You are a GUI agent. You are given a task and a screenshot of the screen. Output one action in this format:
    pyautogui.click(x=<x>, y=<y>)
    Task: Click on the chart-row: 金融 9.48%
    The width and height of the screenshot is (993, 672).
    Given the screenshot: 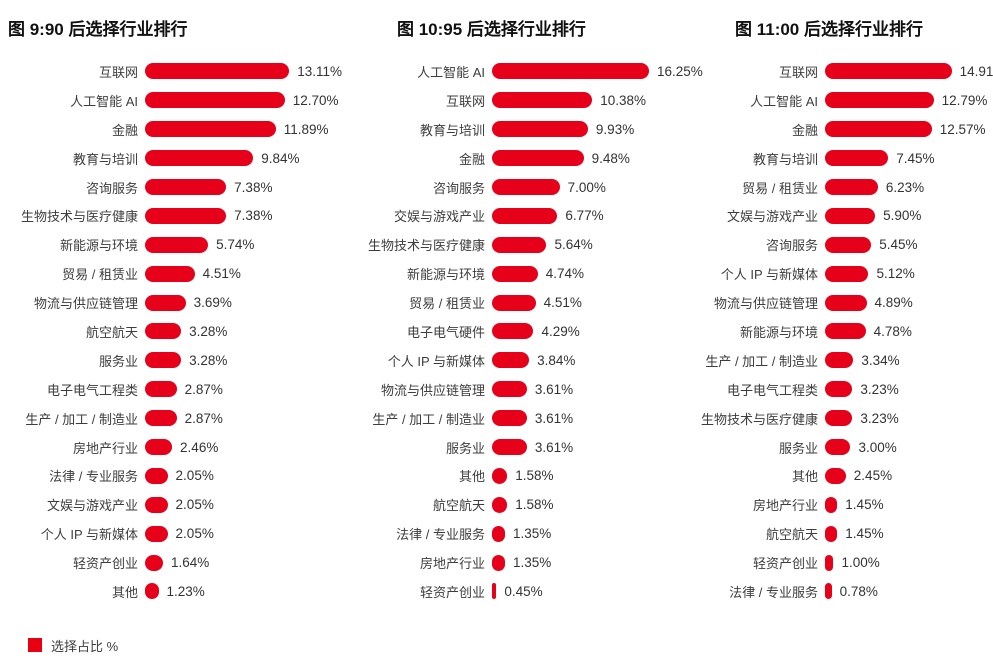 What is the action you would take?
    pyautogui.click(x=520, y=158)
    